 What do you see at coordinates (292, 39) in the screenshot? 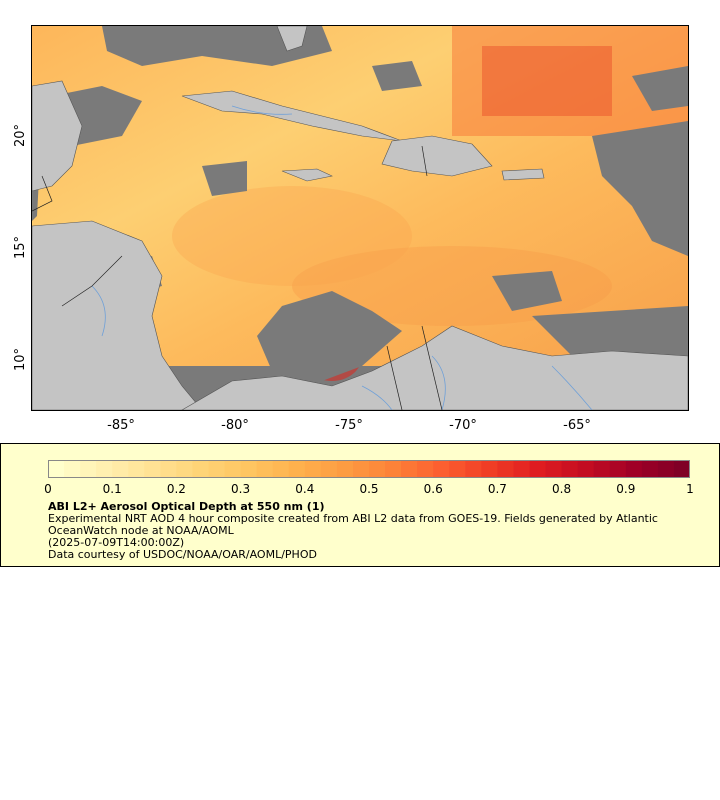
I see `land-florida-keys` at bounding box center [292, 39].